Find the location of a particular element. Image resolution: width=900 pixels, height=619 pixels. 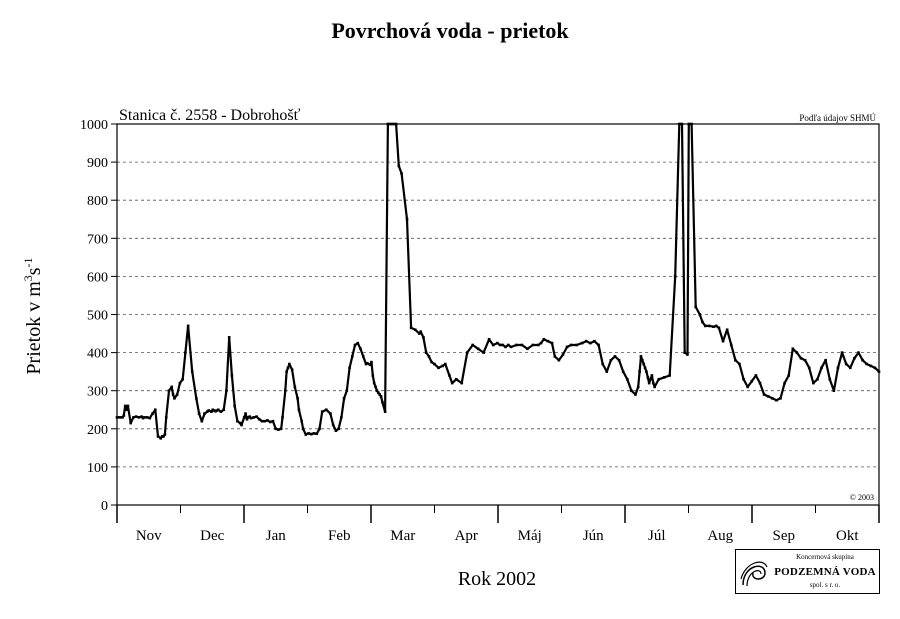

y-tick-label: 500 is located at coordinates (97, 316).